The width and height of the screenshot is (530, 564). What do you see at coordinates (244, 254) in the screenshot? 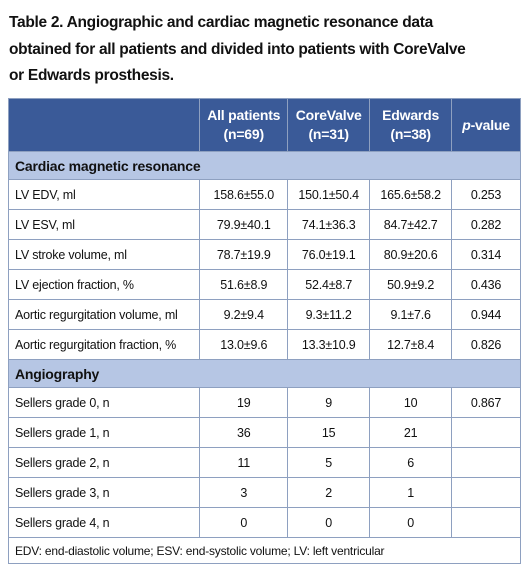
I see `value-cell: 78.7±19.9` at bounding box center [244, 254].